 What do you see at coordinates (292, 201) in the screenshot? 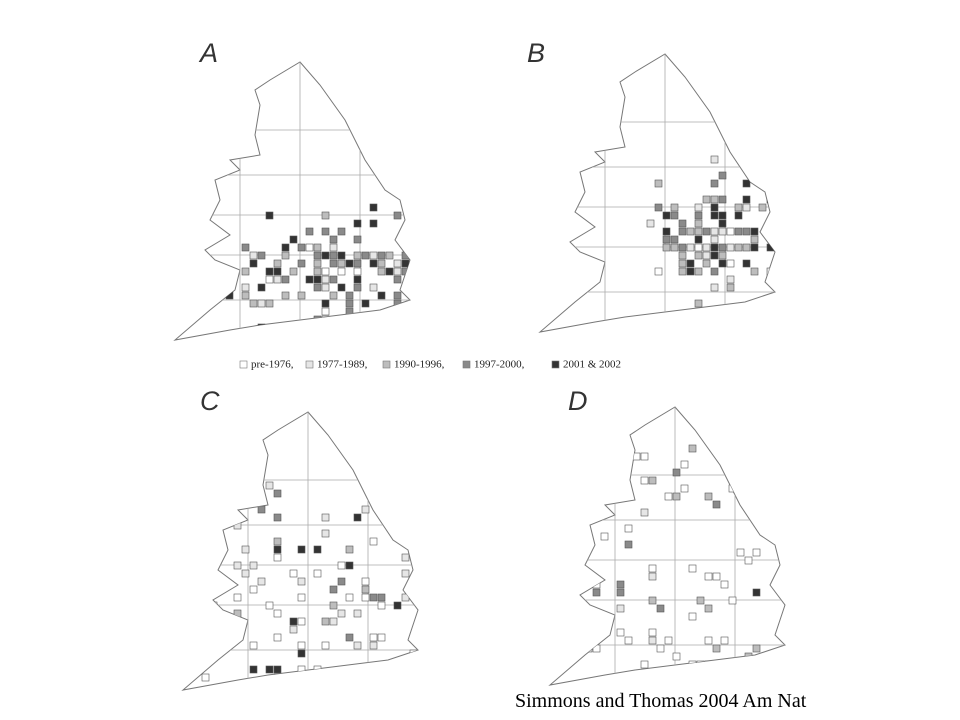
I see `map-outline` at bounding box center [292, 201].